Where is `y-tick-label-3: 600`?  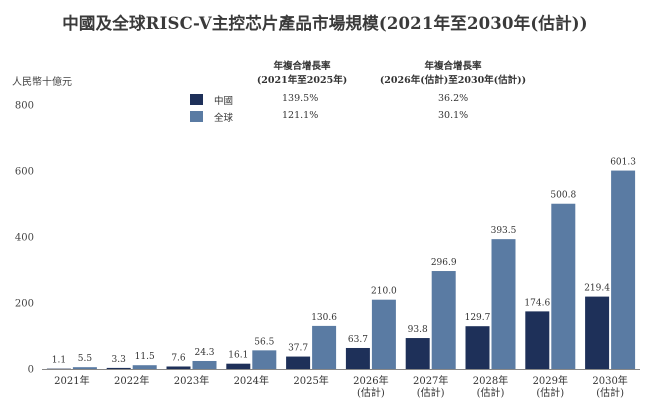 y-tick-label-3: 600 is located at coordinates (24, 172).